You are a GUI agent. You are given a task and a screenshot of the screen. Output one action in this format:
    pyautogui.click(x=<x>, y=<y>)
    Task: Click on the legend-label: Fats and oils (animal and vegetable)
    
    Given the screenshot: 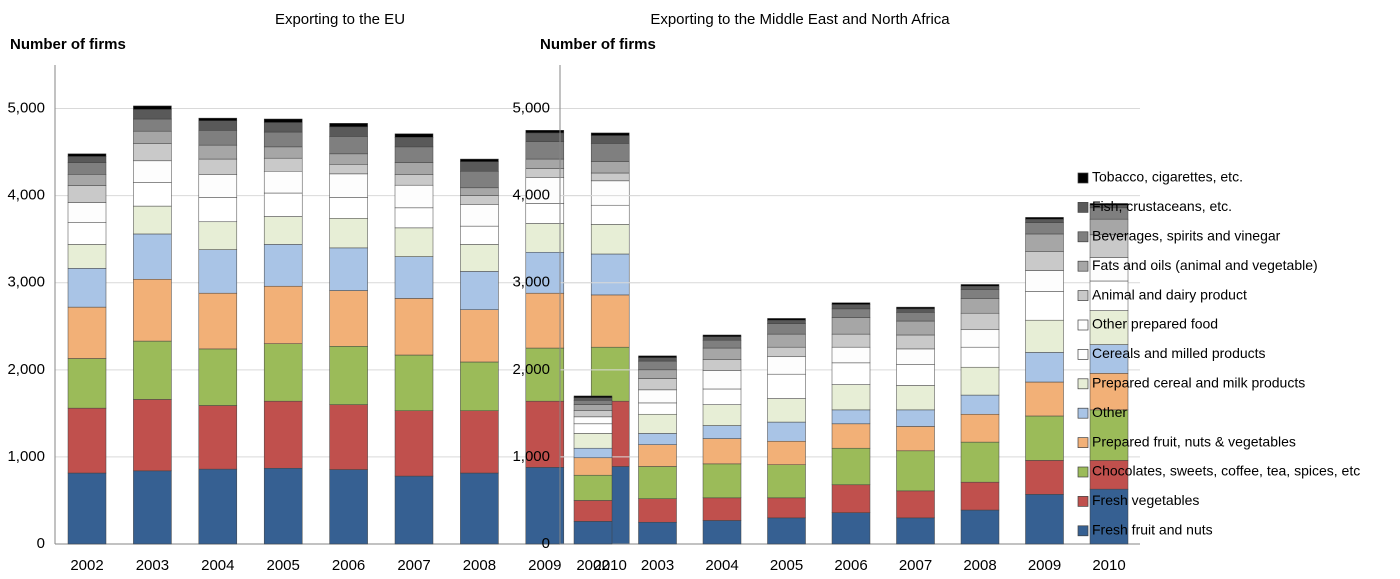 What is the action you would take?
    pyautogui.click(x=1205, y=265)
    